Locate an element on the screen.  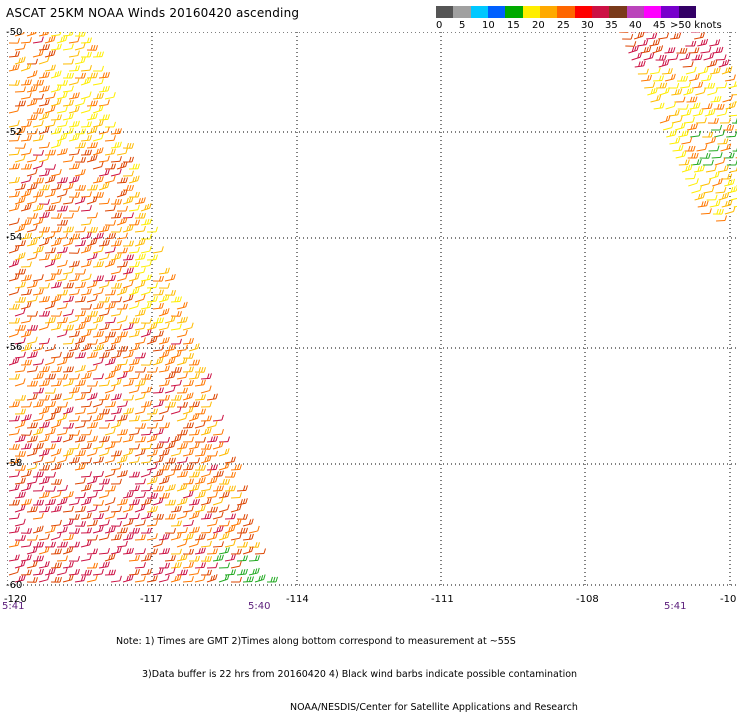
lat-label: -56 is located at coordinates (14, 347).